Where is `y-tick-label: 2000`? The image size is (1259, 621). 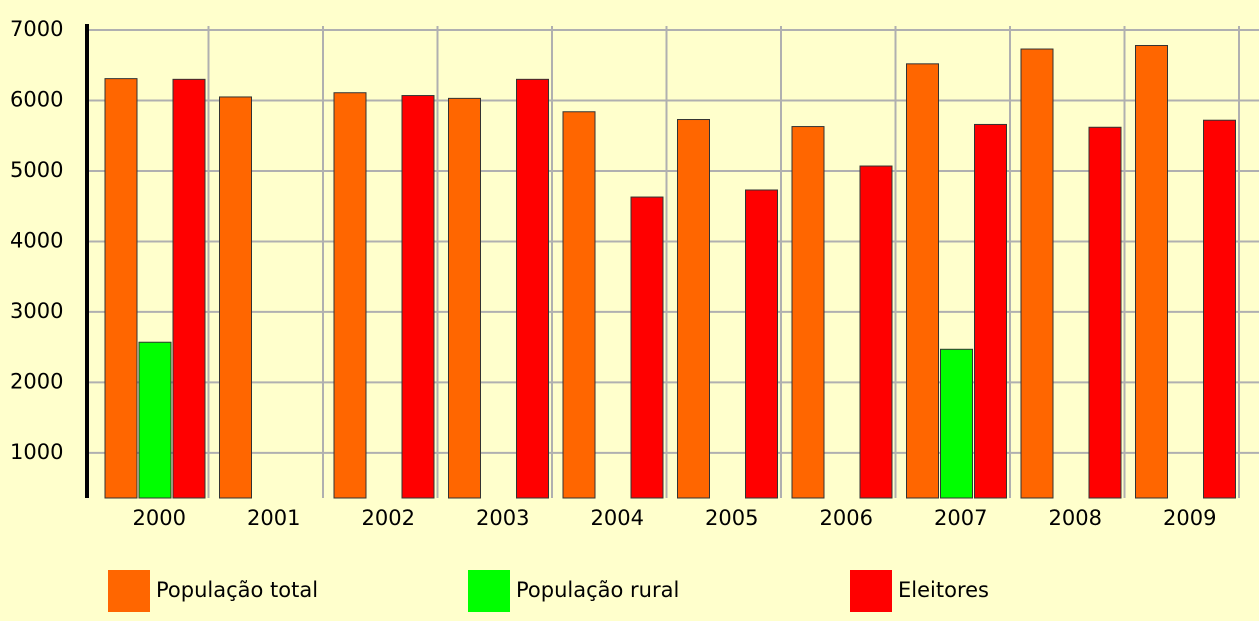 y-tick-label: 2000 is located at coordinates (36, 381).